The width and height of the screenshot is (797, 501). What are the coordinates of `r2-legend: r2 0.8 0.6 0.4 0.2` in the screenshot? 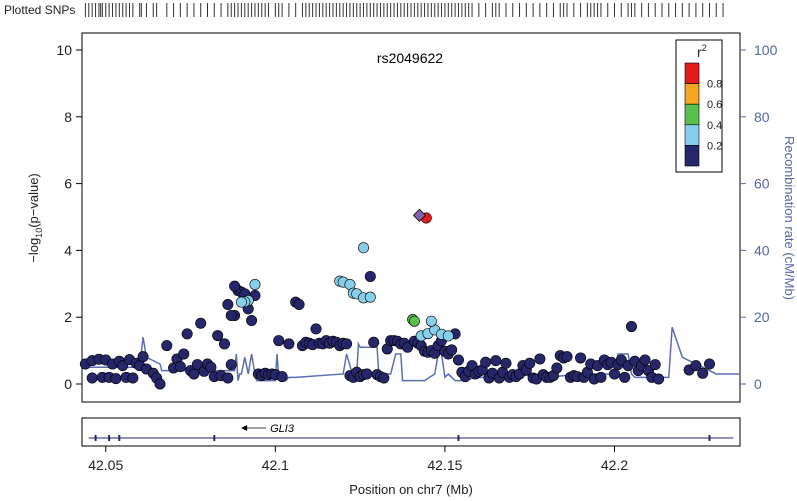 It's located at (699, 106).